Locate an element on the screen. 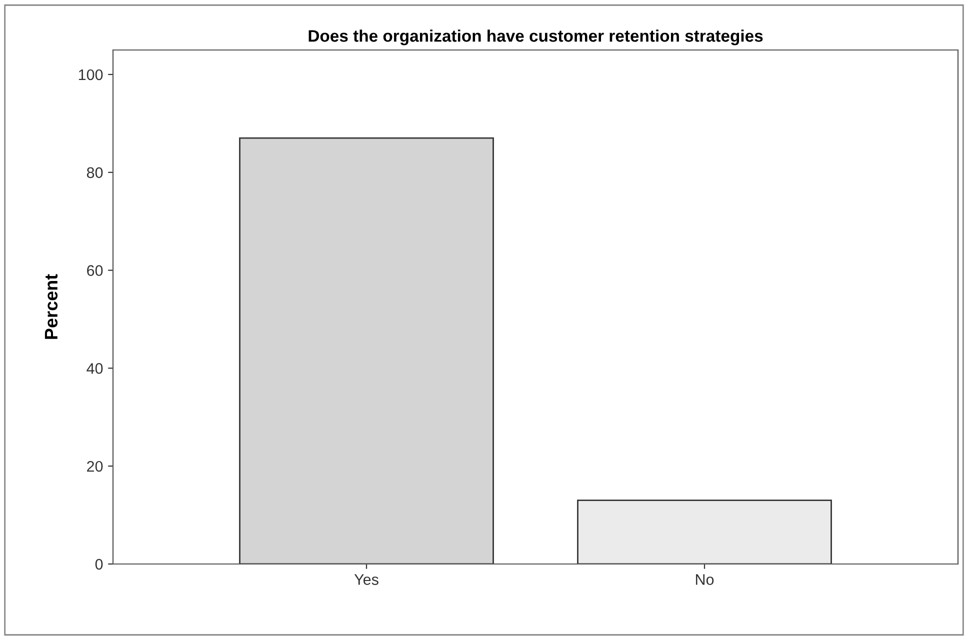  y-axis-title: Percent is located at coordinates (51, 306).